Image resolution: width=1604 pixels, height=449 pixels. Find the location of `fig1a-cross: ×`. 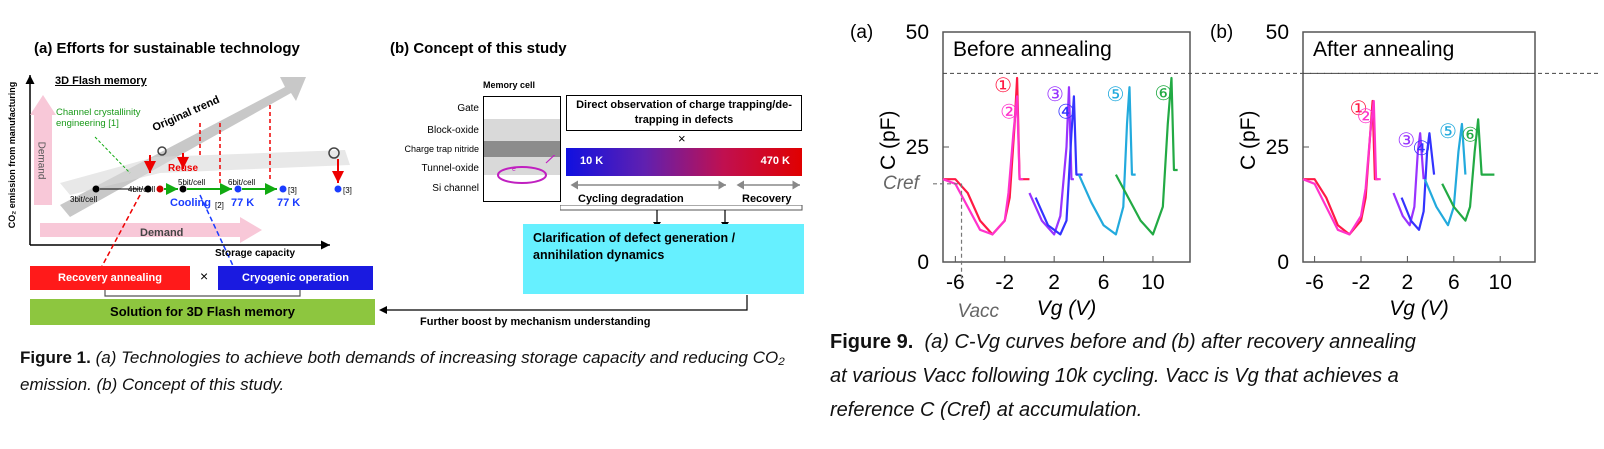

fig1a-cross: × is located at coordinates (204, 276).